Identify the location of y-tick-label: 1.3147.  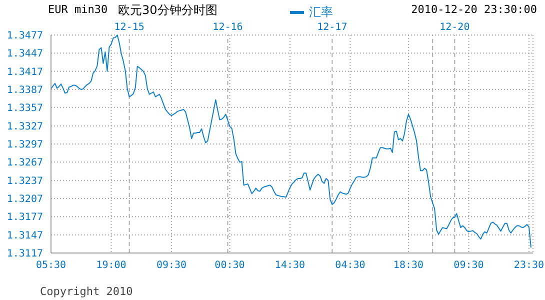
(24, 236).